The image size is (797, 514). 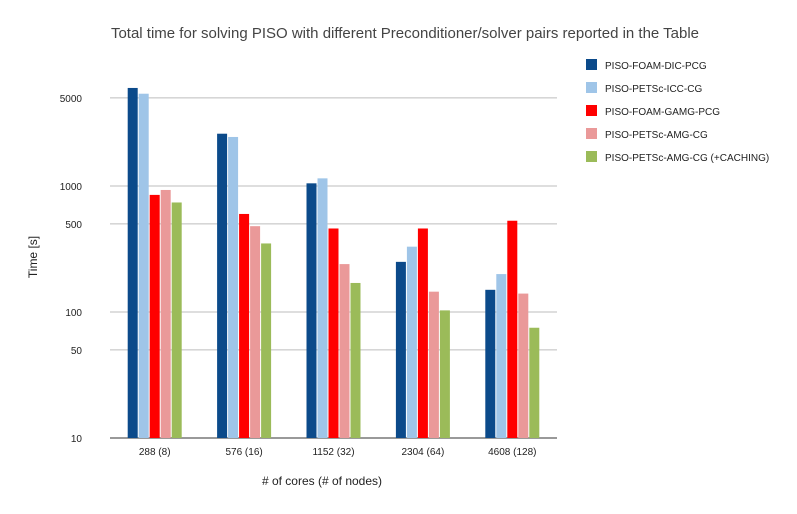 I want to click on y-tick-label: 100, so click(x=73, y=313).